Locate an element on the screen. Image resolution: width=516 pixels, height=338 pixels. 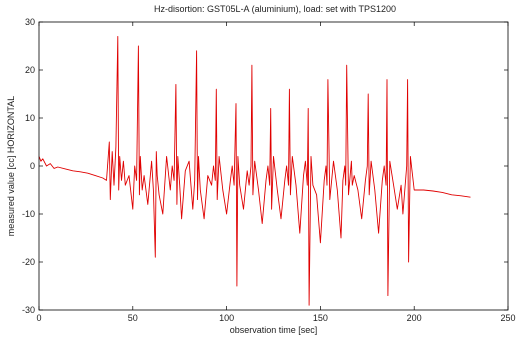
x-tick-label: 150 is located at coordinates (320, 318).